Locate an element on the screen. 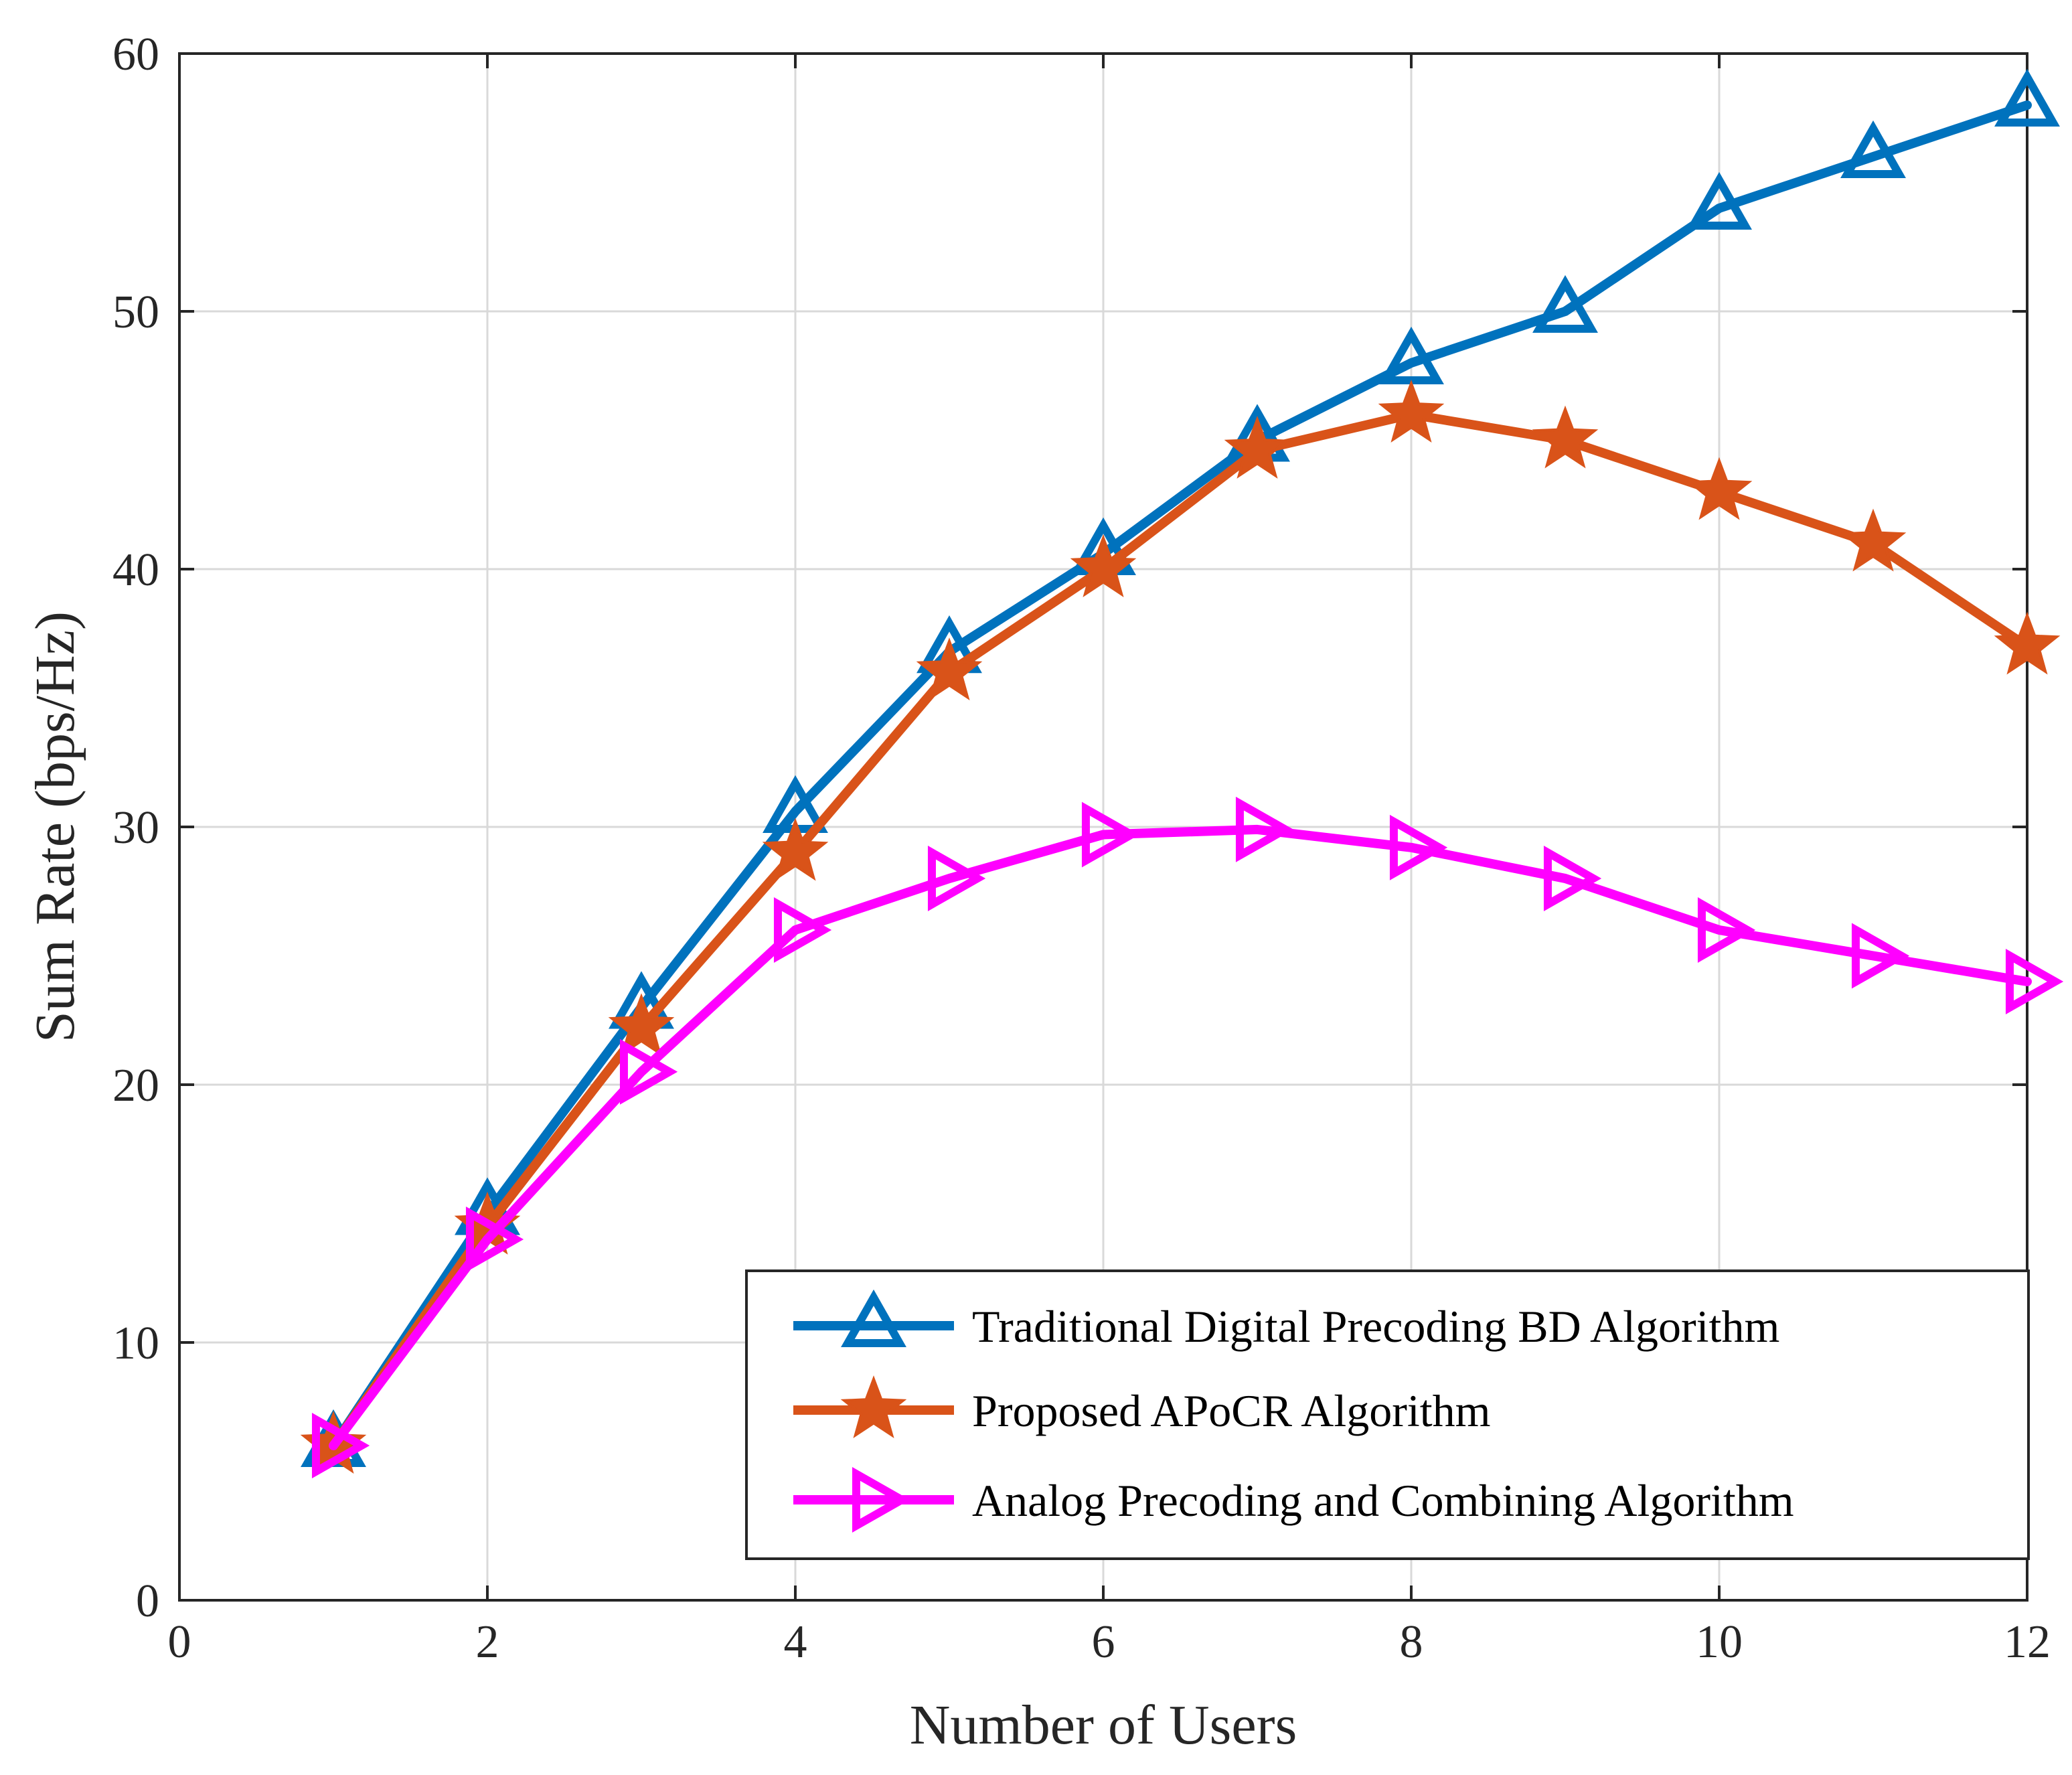 The image size is (2072, 1775). legend-box is located at coordinates (1387, 1414).